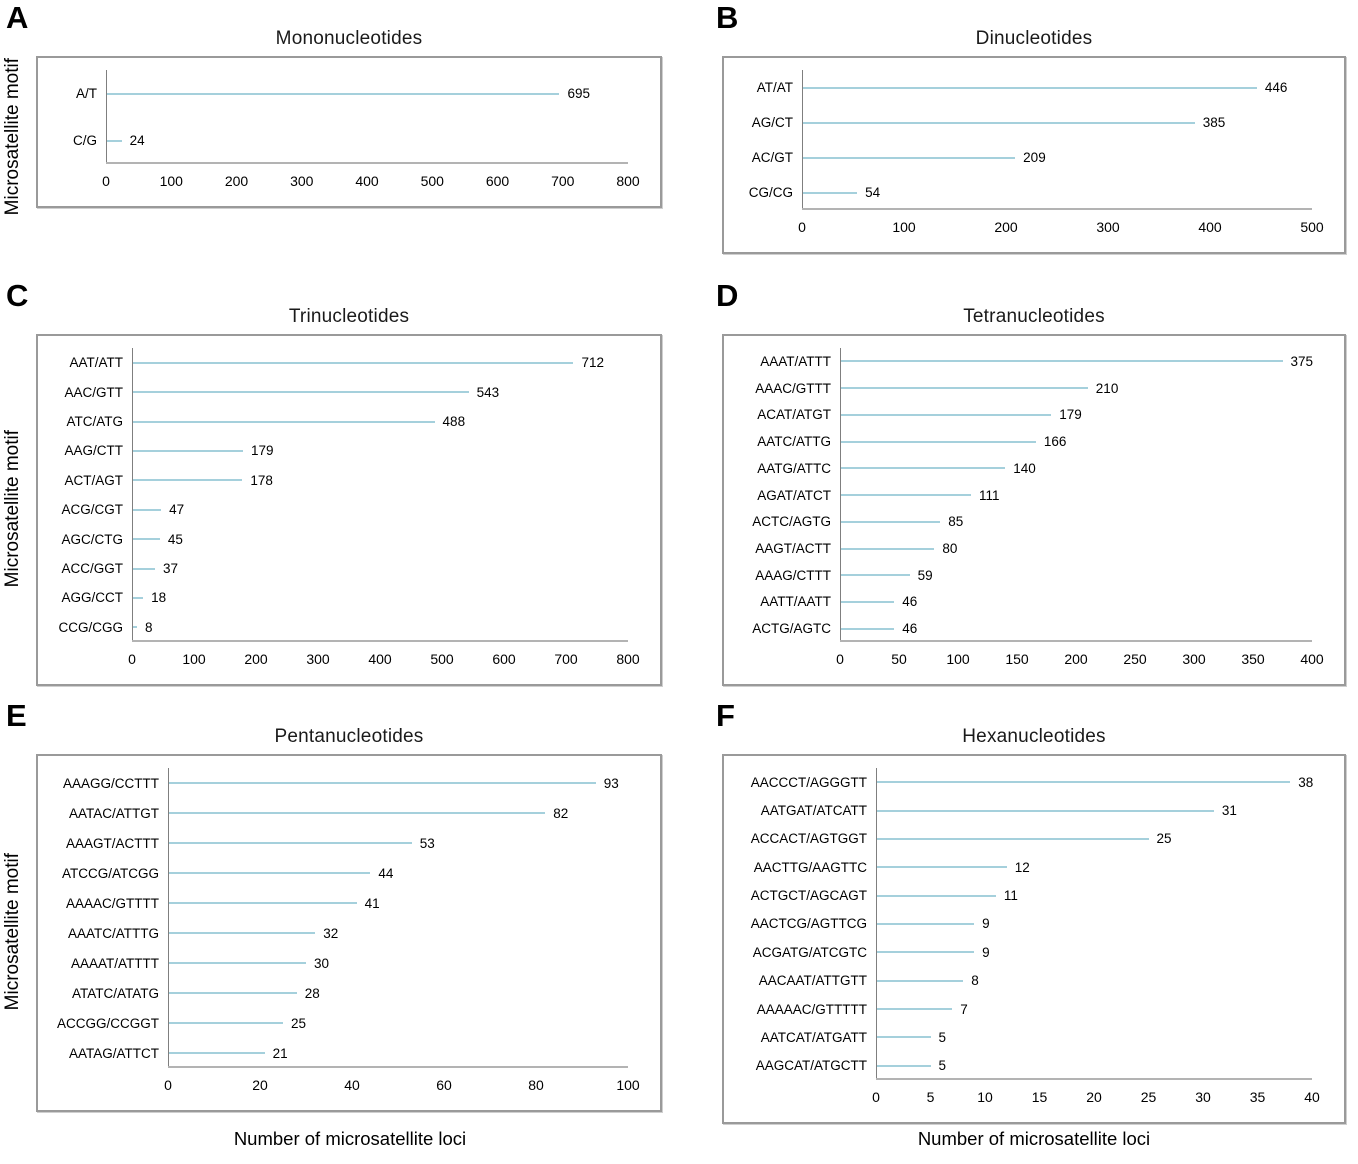  Describe the element at coordinates (811, 1066) in the screenshot. I see `category-label: AAGCAT/ATGCTT` at that location.